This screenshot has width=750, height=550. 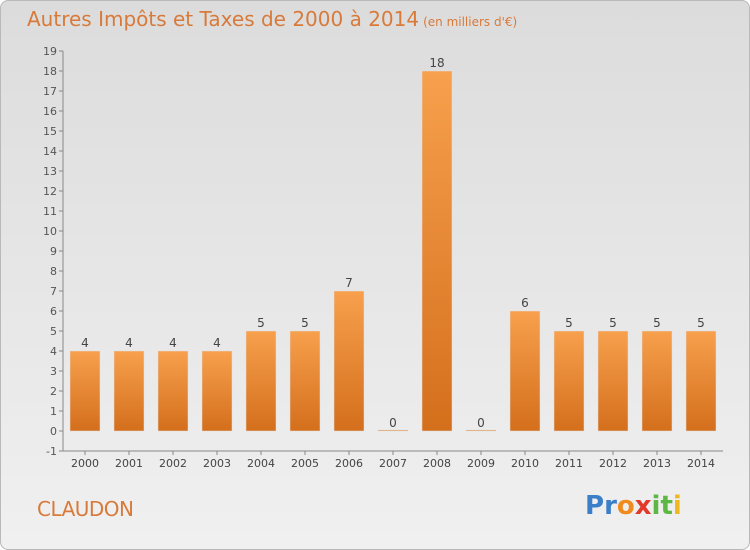 I want to click on x-tick-label: 2009, so click(x=481, y=463).